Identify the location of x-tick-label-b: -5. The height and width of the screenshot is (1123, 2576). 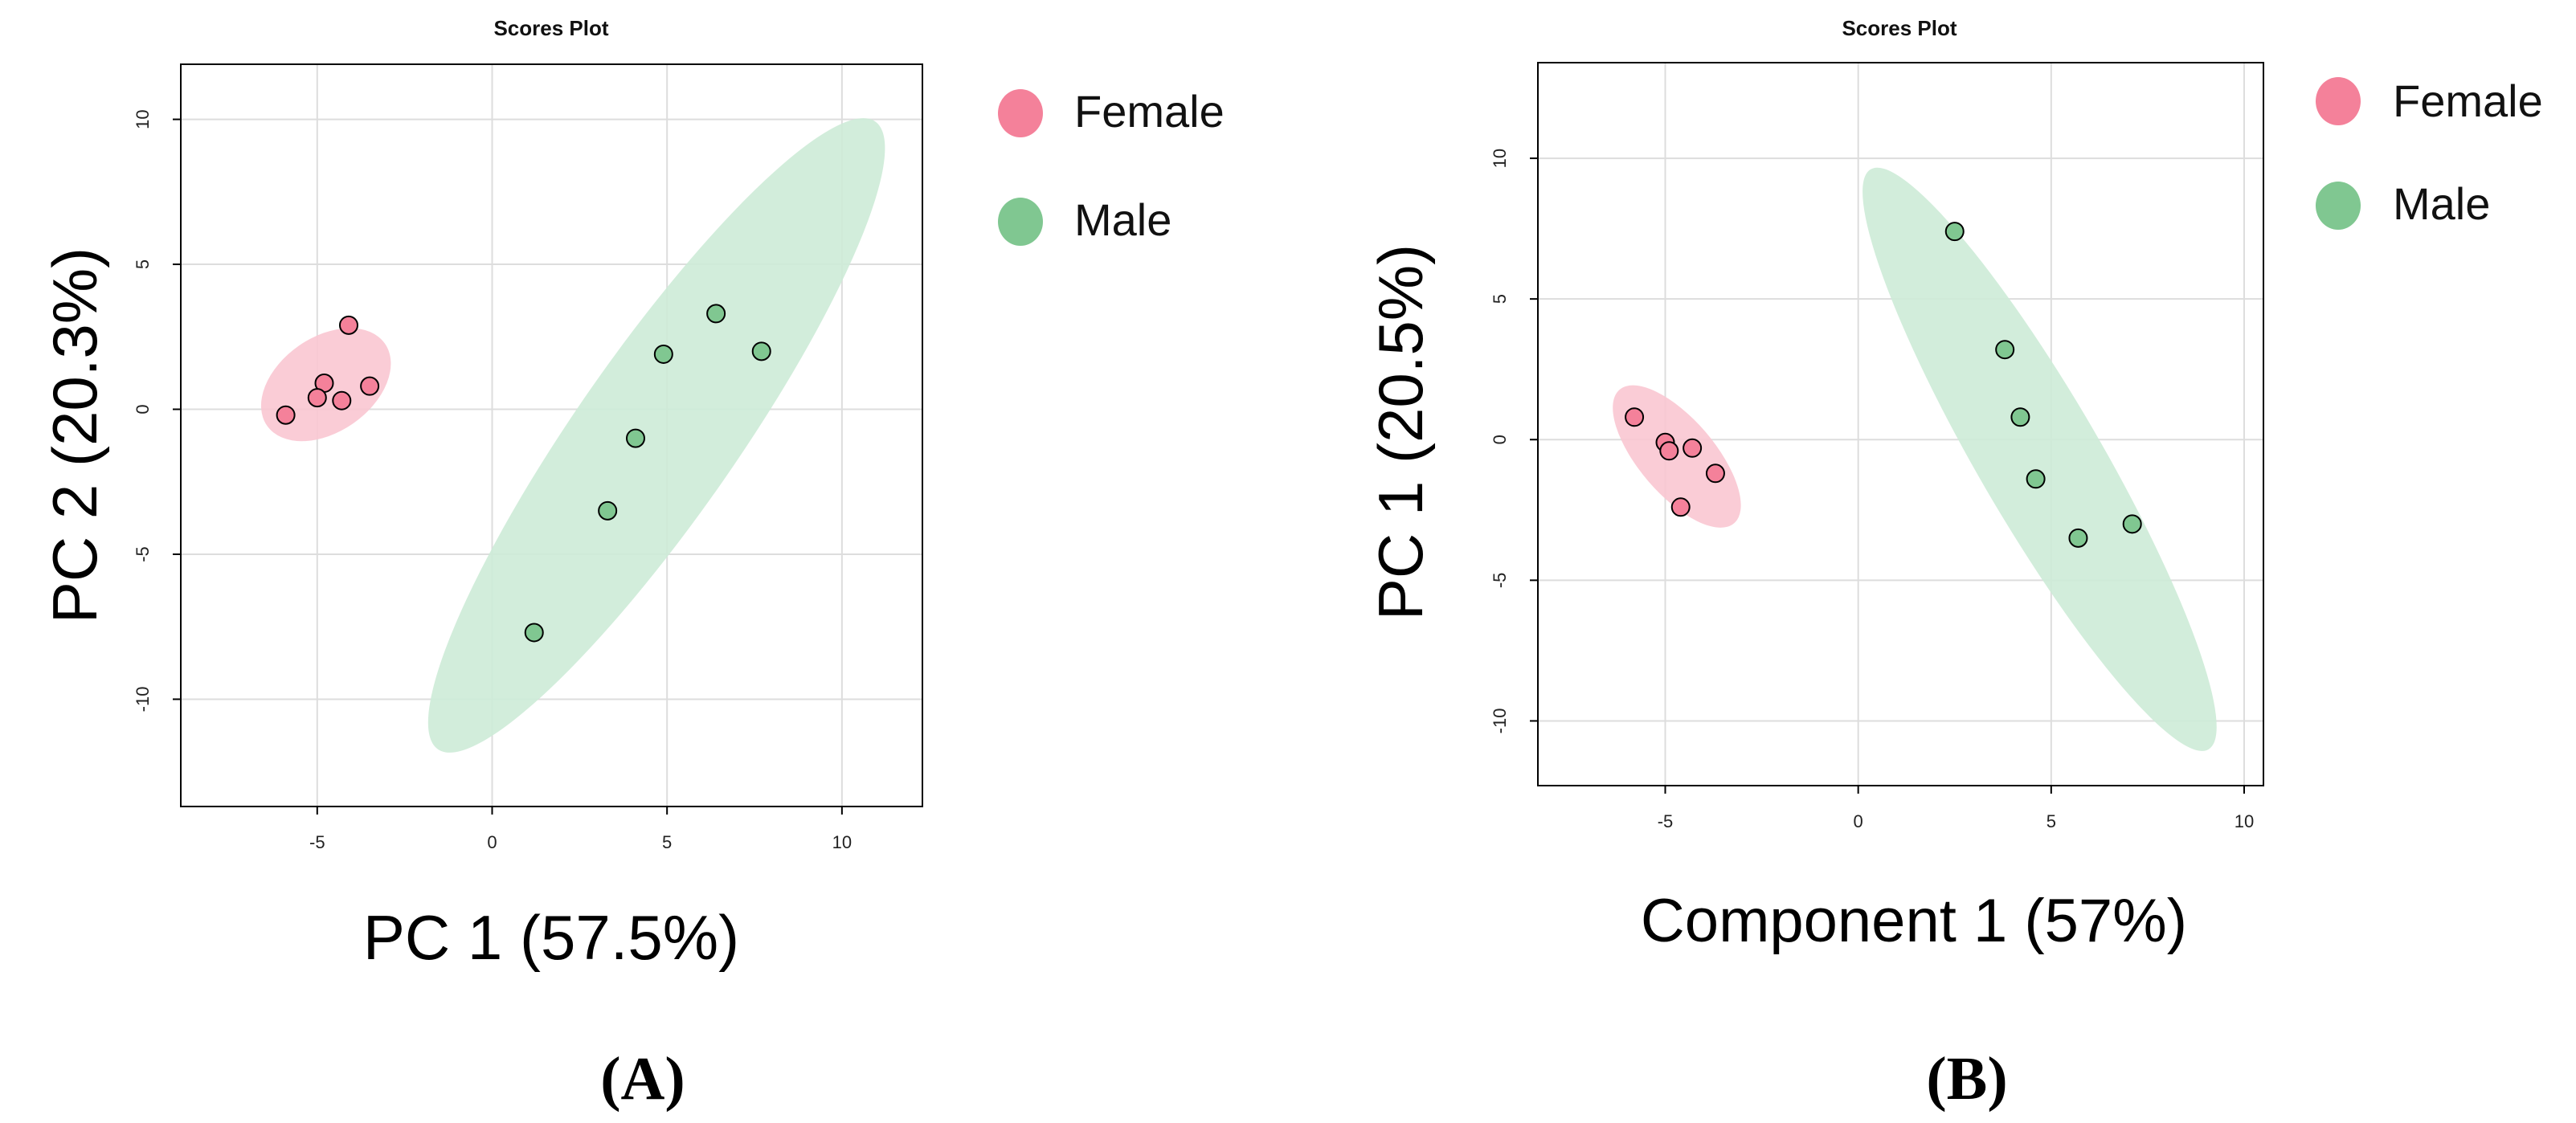
(1666, 821).